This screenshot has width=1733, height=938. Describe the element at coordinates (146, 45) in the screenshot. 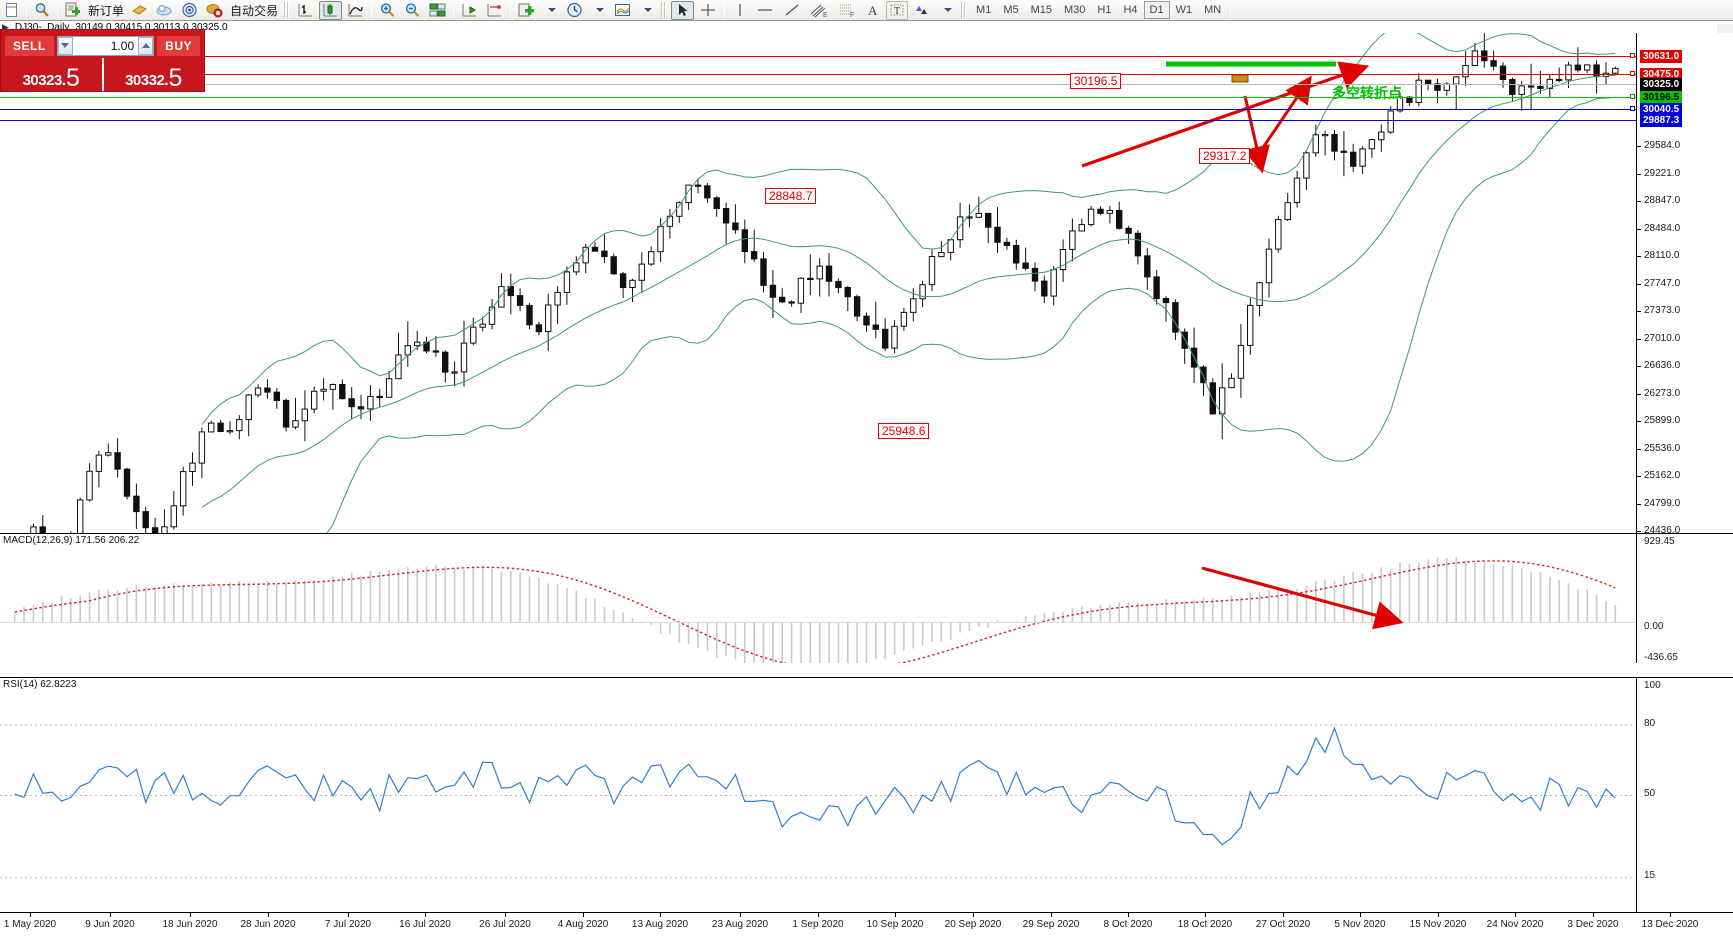

I see `volume-increment-button` at that location.